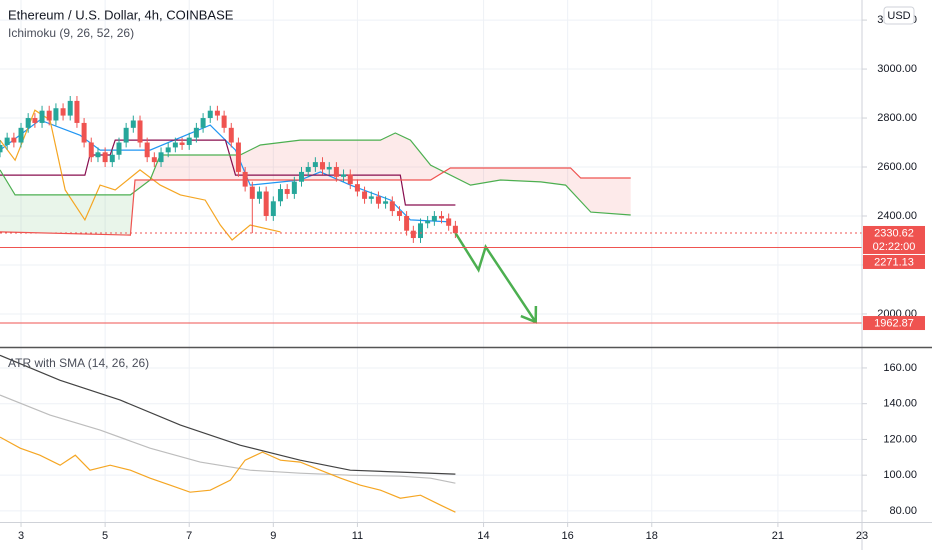 The width and height of the screenshot is (932, 550). Describe the element at coordinates (273, 536) in the screenshot. I see `x-tick-label: 9` at that location.